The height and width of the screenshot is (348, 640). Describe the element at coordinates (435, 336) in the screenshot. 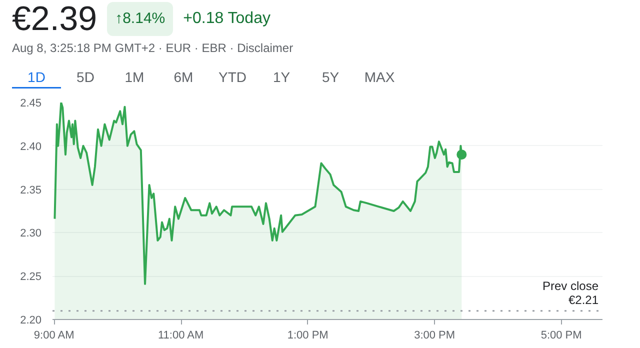

I see `x-tick-label: 3:00 PM` at that location.